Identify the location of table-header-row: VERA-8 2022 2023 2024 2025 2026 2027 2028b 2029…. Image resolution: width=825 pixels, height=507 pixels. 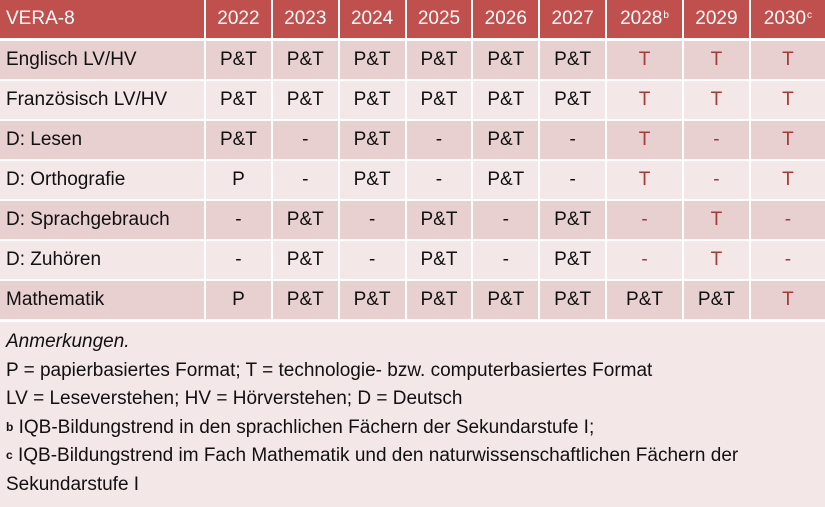
(412, 20).